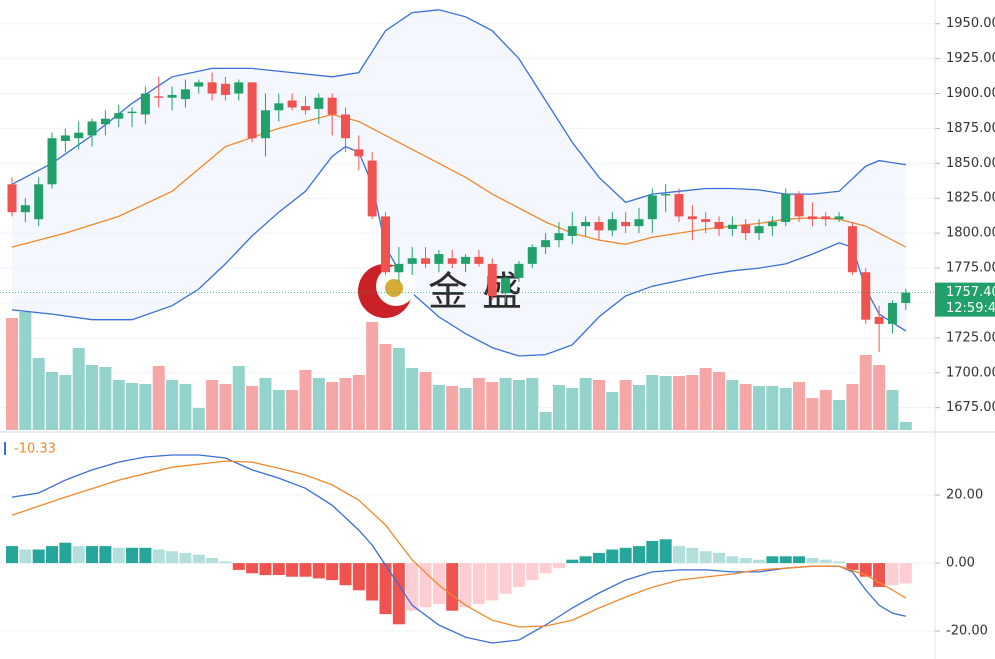  What do you see at coordinates (970, 308) in the screenshot?
I see `countdown: 12:59:4` at bounding box center [970, 308].